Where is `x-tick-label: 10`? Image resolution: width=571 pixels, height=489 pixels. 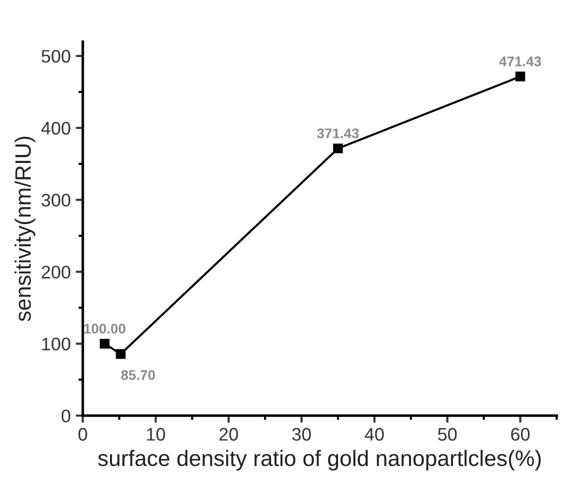
x-tick-label: 10 is located at coordinates (156, 434).